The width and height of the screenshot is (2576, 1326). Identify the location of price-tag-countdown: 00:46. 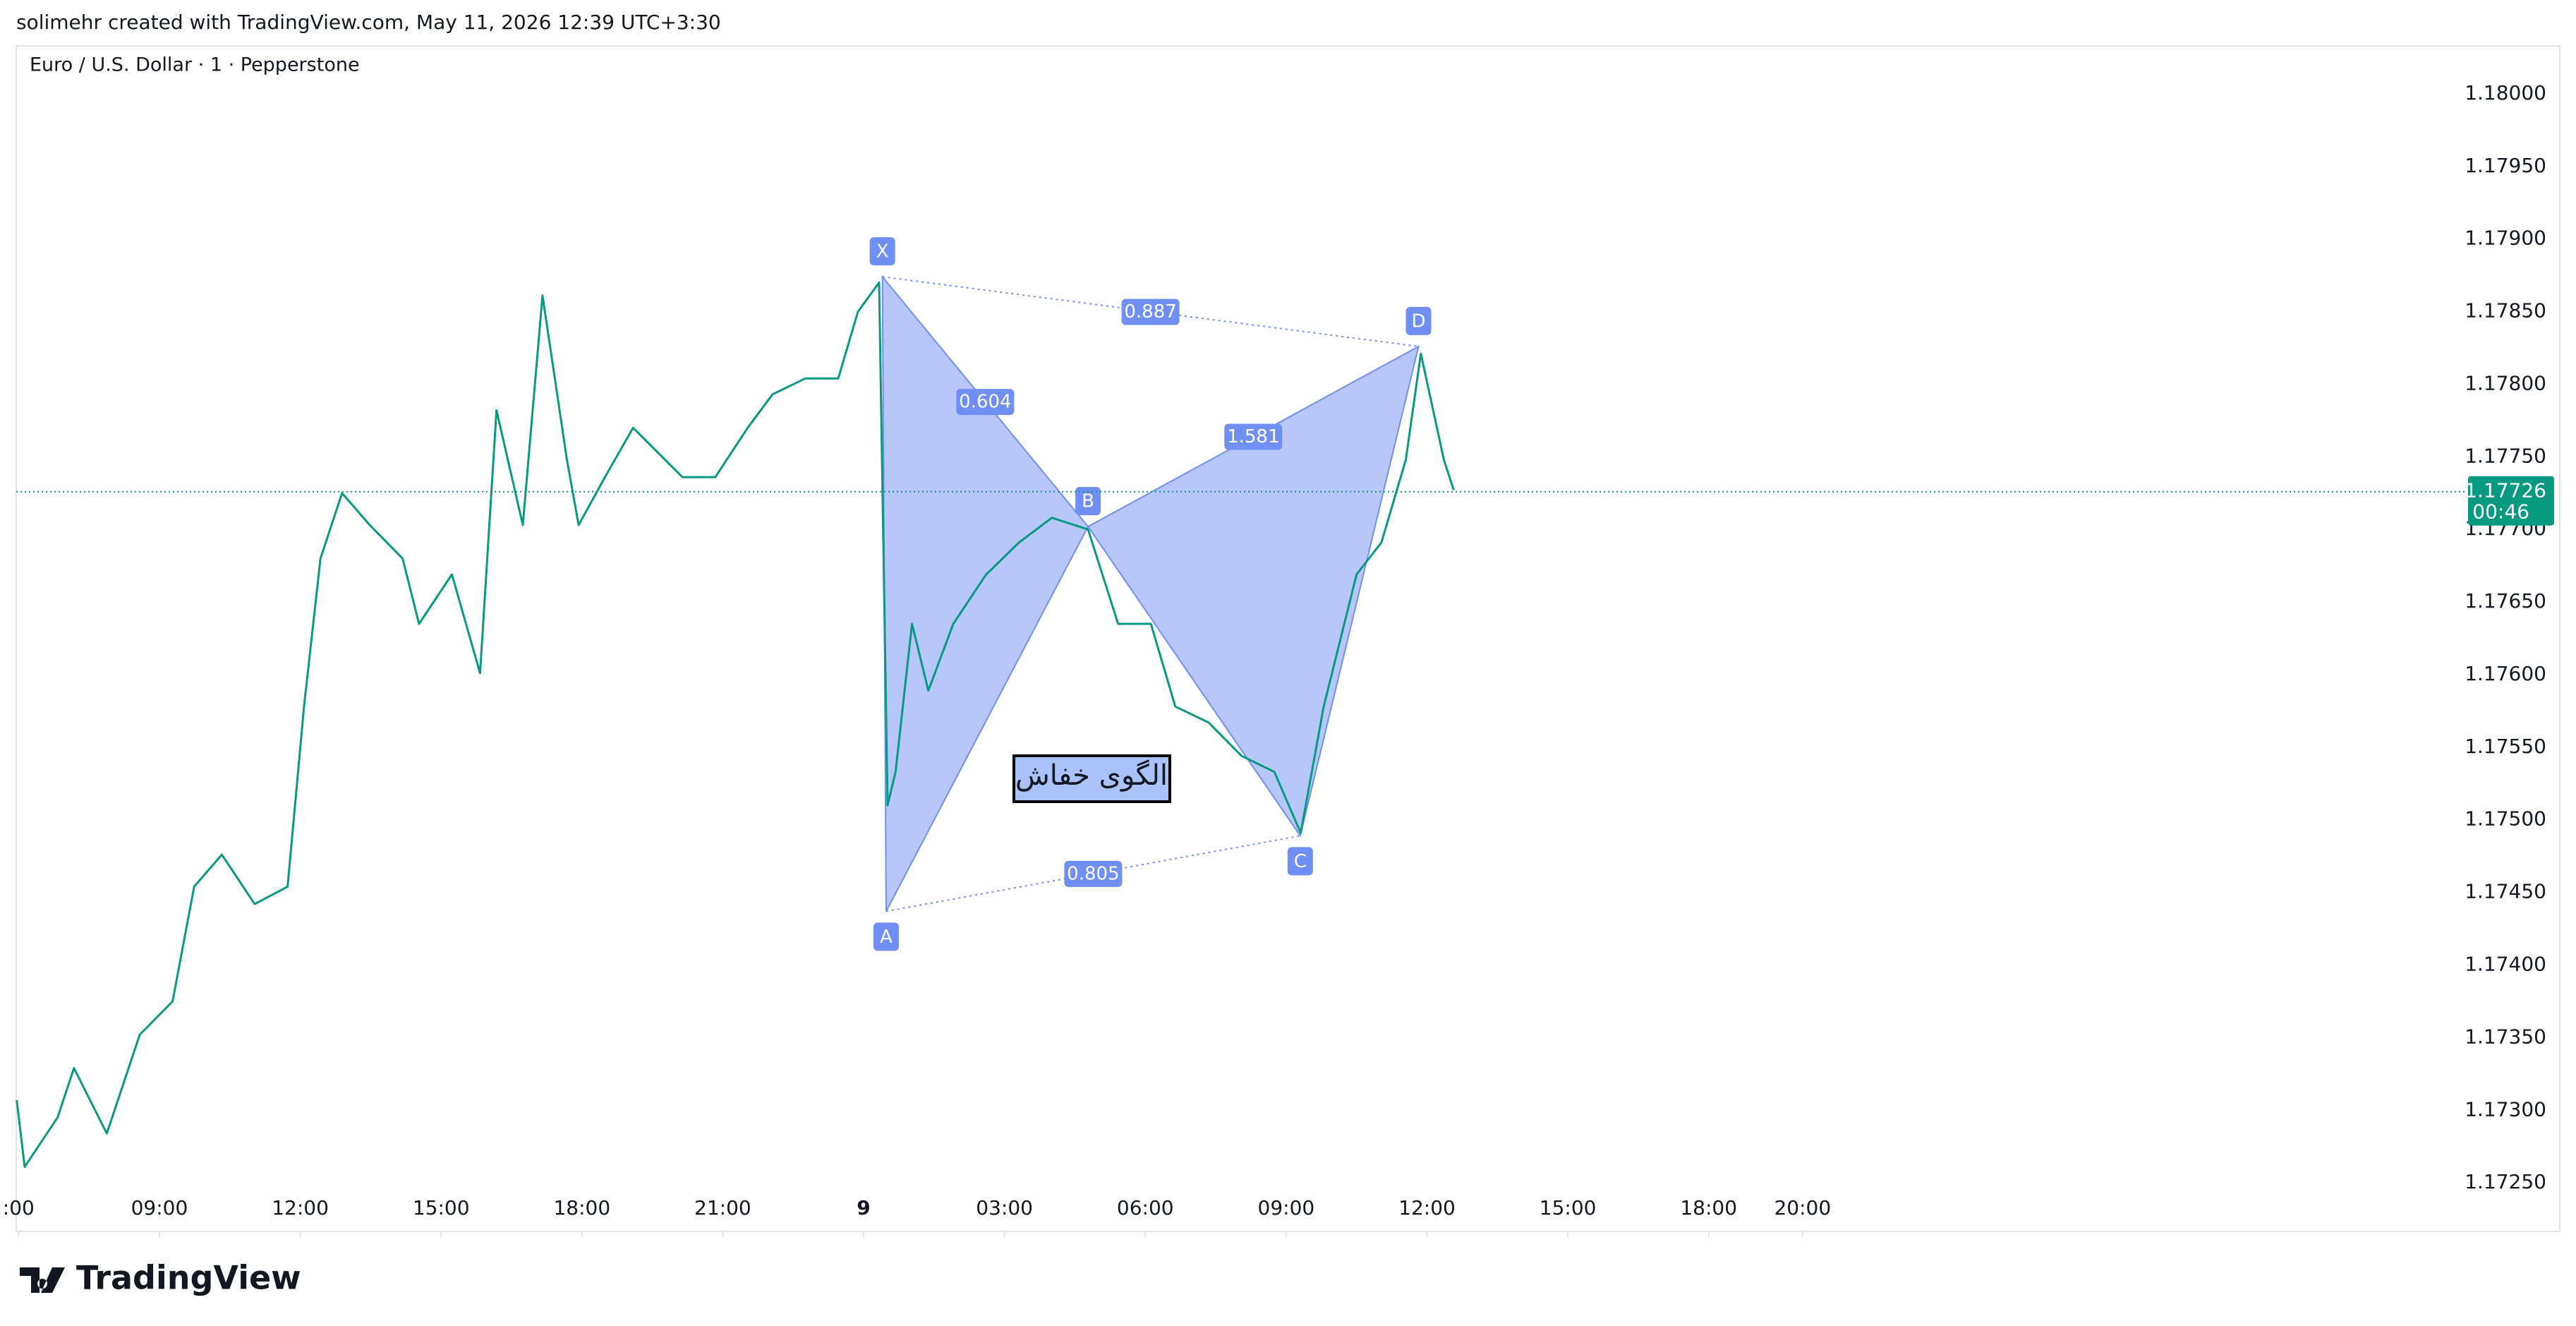
(2501, 512).